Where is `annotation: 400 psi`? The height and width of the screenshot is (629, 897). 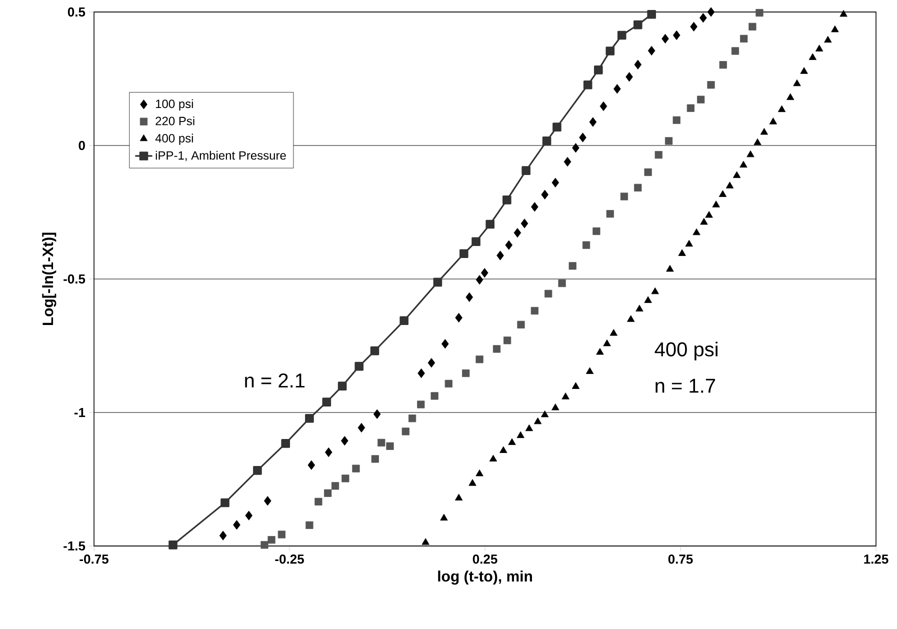
annotation: 400 psi is located at coordinates (686, 351).